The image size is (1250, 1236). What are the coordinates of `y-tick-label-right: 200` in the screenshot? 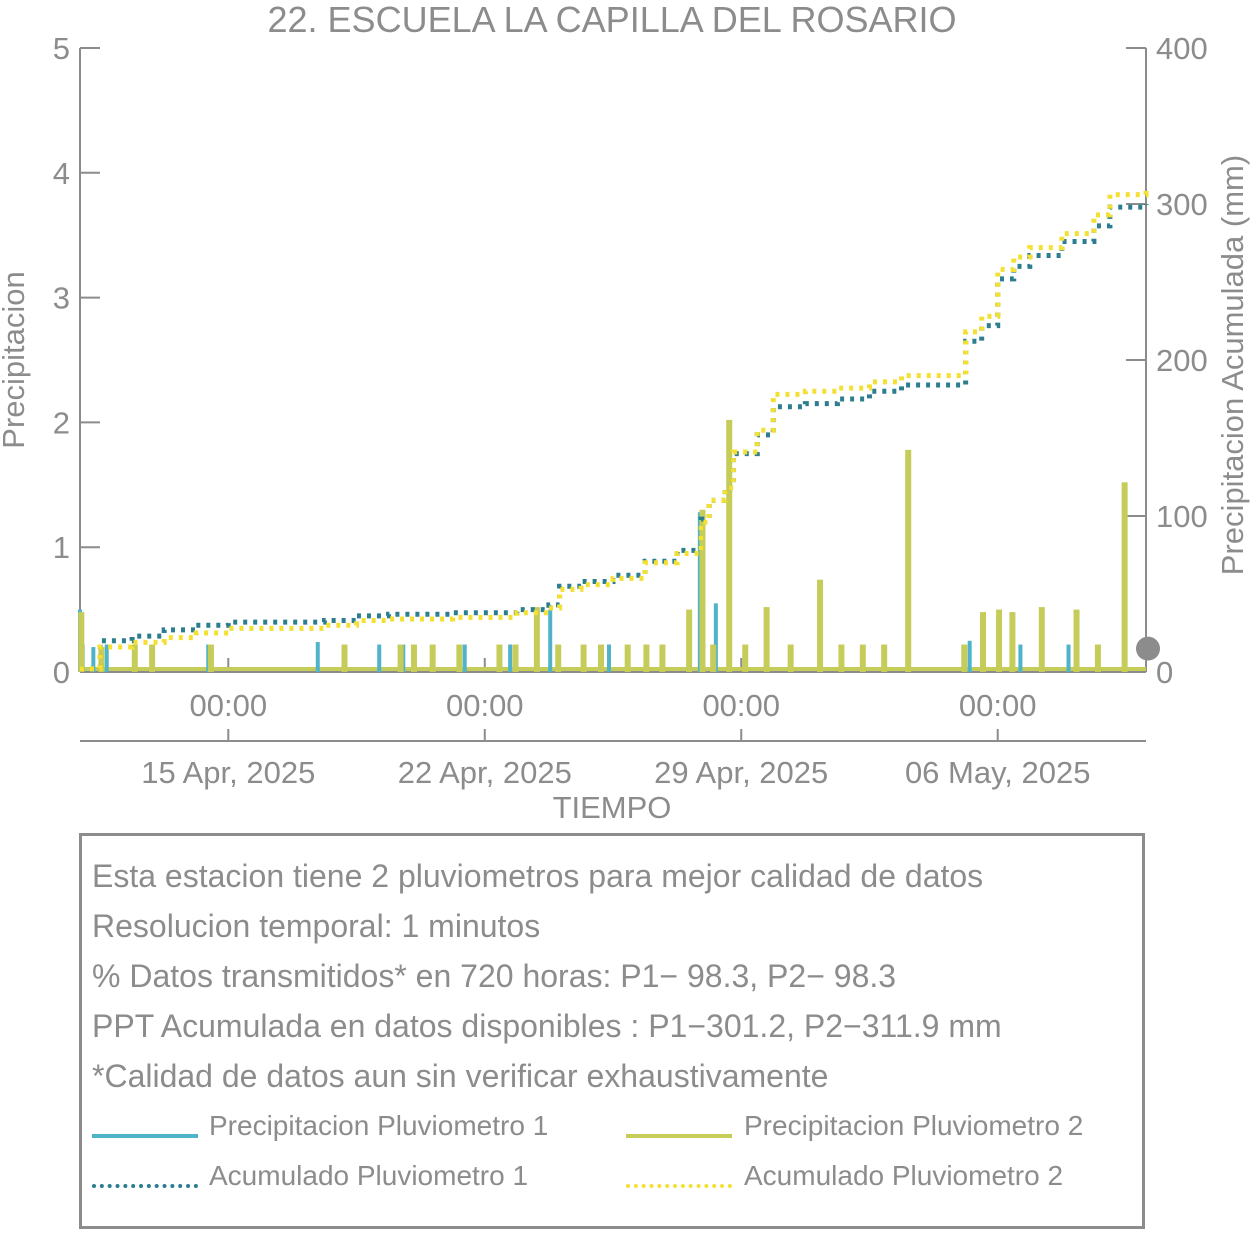 It's located at (1182, 360).